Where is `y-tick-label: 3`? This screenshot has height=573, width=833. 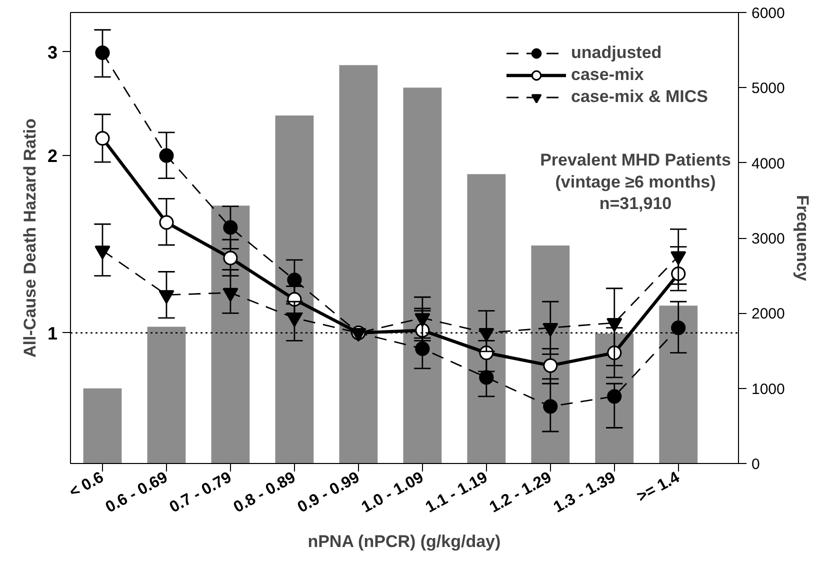
y-tick-label: 3 is located at coordinates (52, 52).